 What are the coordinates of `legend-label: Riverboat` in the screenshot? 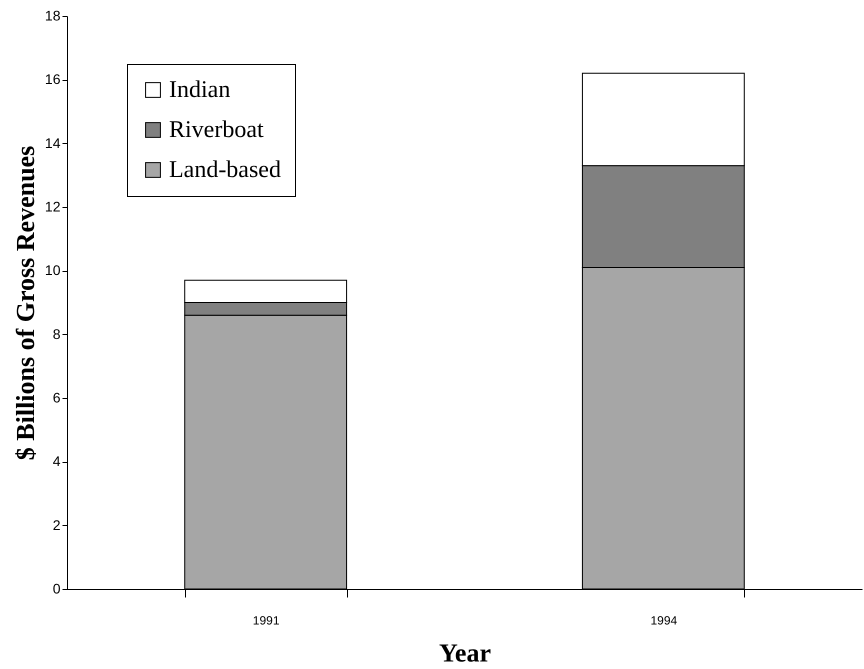 It's located at (216, 130).